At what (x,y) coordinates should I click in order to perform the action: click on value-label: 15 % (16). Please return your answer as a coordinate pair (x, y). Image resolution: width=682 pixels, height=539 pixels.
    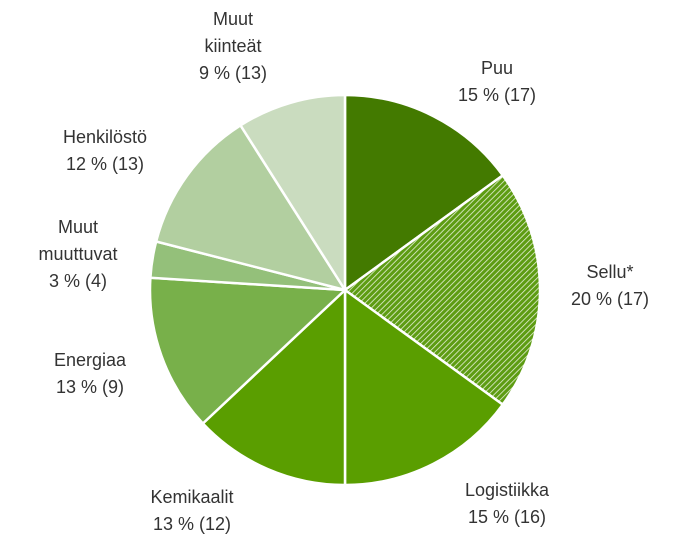
    Looking at the image, I should click on (507, 517).